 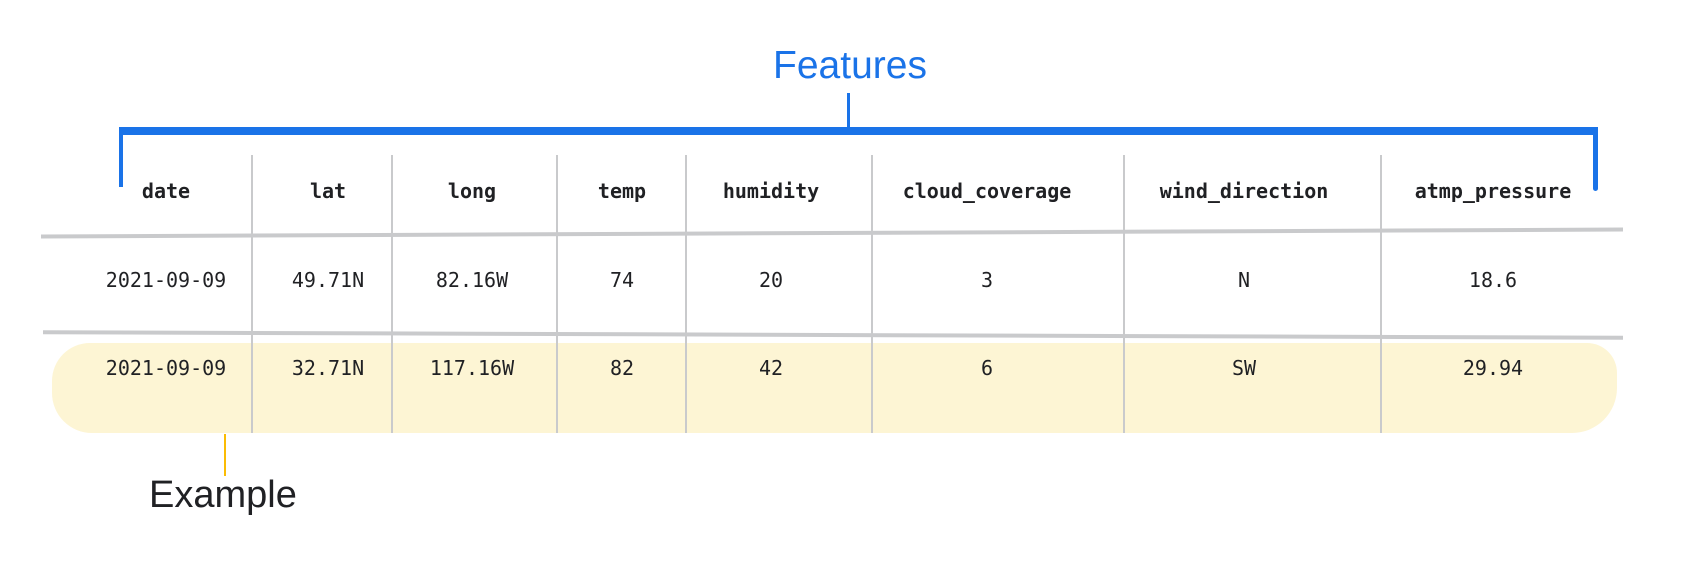 I want to click on table-cell: 29.94, so click(x=1493, y=368).